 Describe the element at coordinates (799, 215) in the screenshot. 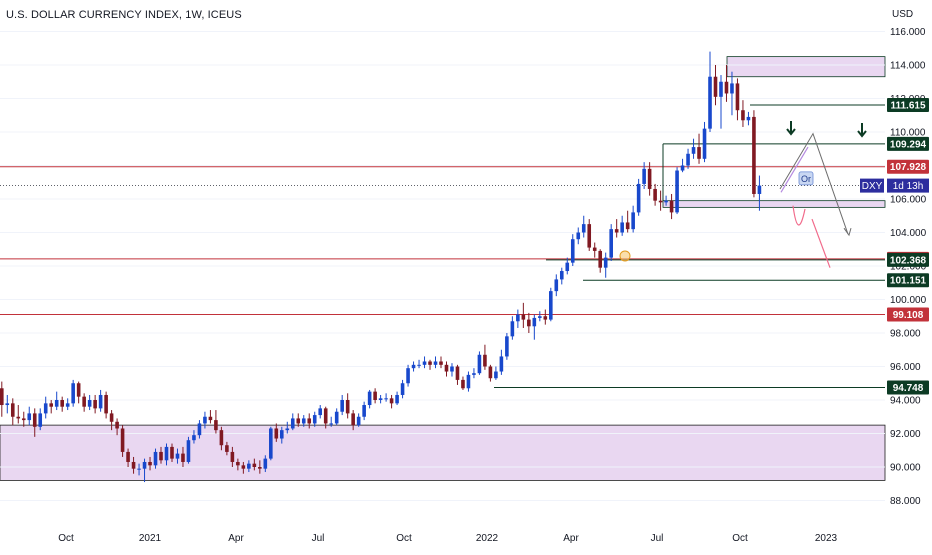

I see `projection-wave` at that location.